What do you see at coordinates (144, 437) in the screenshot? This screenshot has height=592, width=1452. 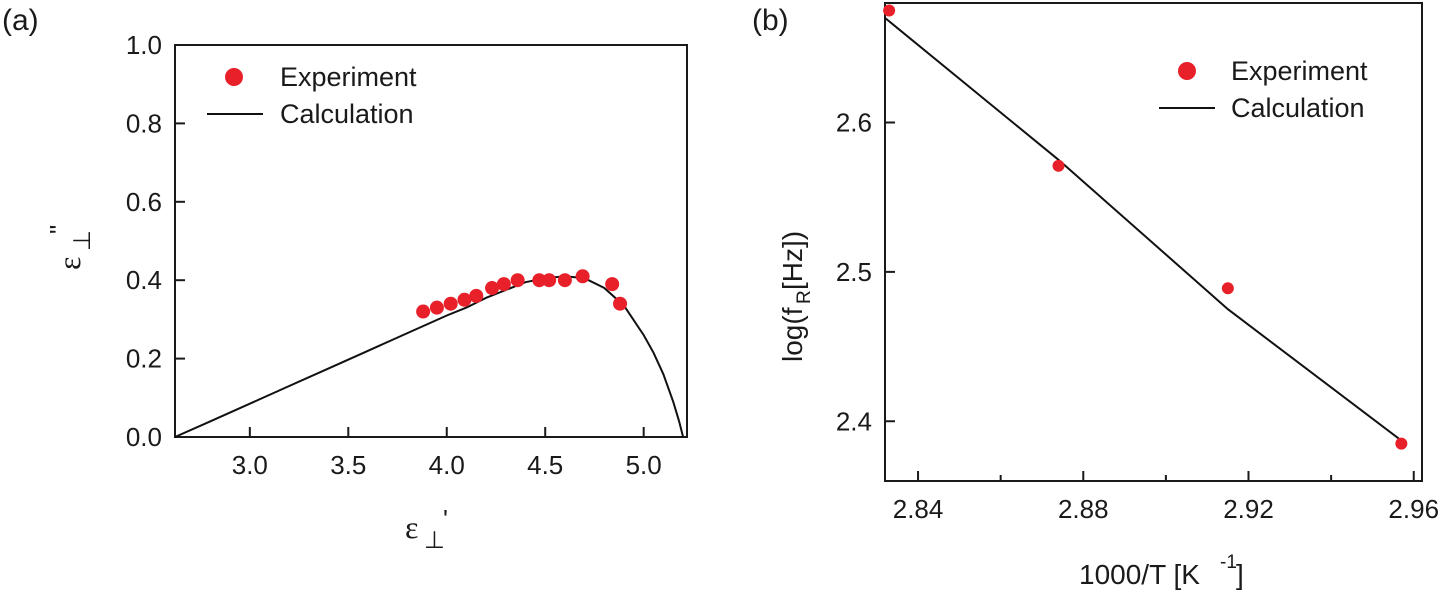 I see `y-tick-label: 0.0` at bounding box center [144, 437].